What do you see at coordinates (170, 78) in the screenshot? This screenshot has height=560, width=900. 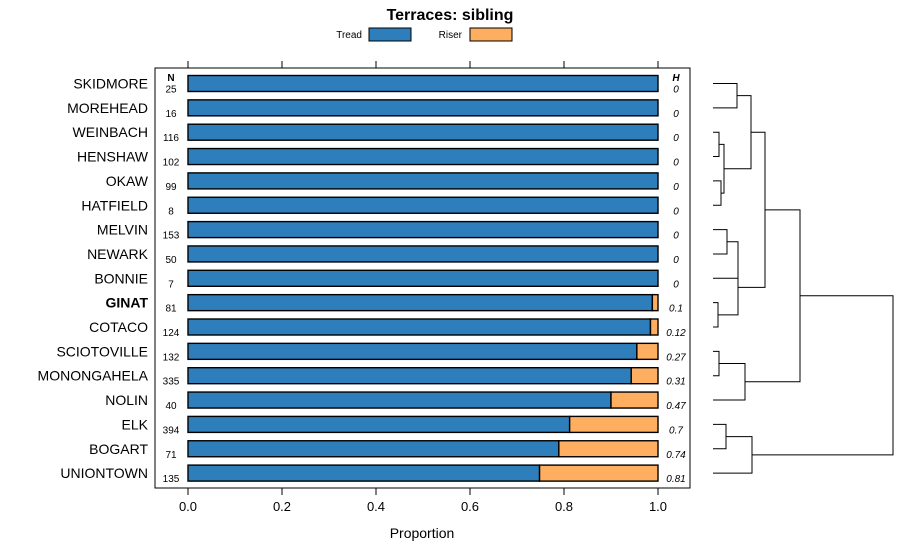 I see `n-column-header: N` at bounding box center [170, 78].